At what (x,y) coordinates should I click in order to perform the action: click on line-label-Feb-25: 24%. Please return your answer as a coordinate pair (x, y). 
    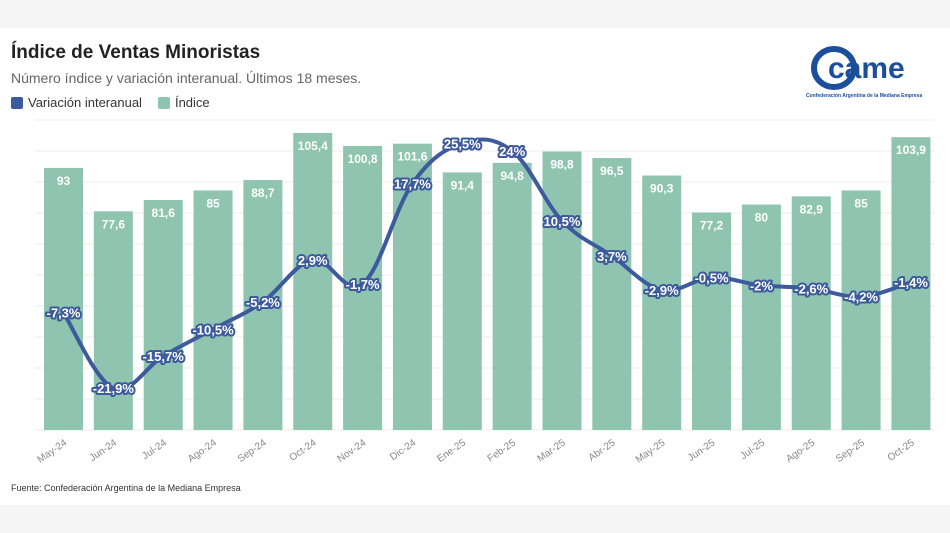
    Looking at the image, I should click on (512, 151).